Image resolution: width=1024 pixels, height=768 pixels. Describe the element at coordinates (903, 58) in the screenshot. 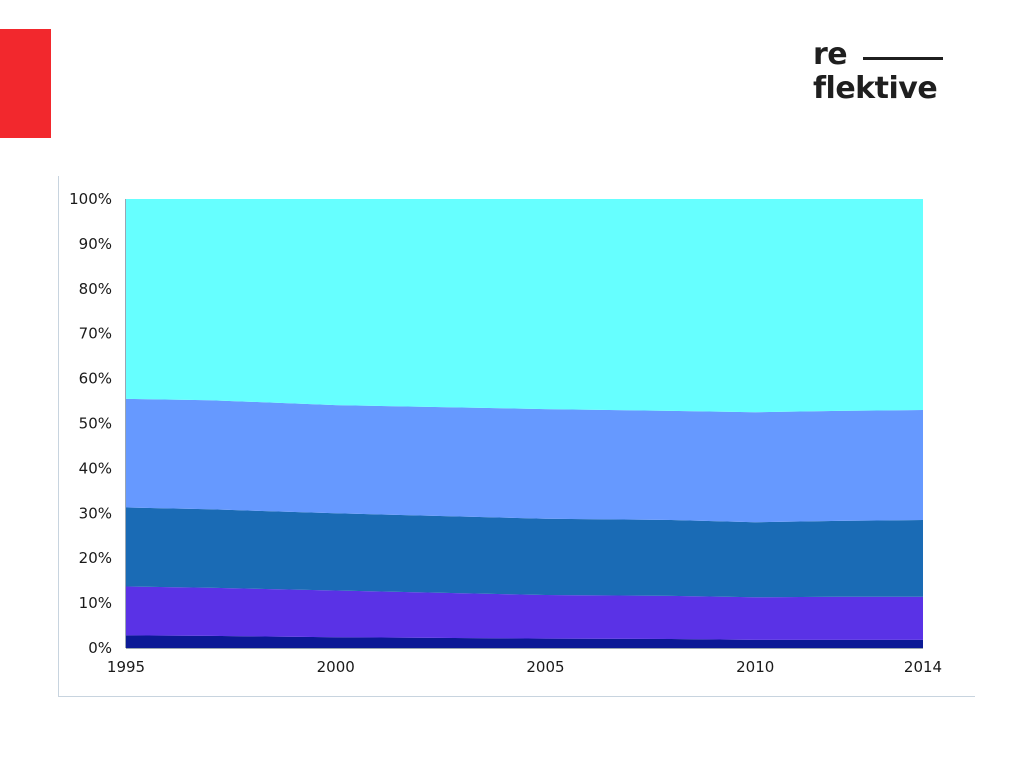

I see `logo-rule` at that location.